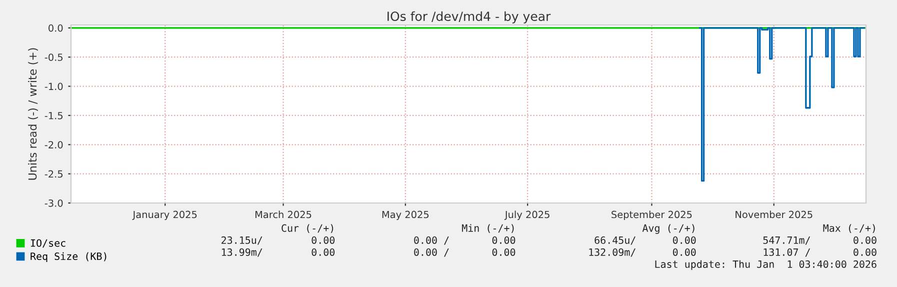  I want to click on legend-label: Req Size (KB), so click(68, 257).